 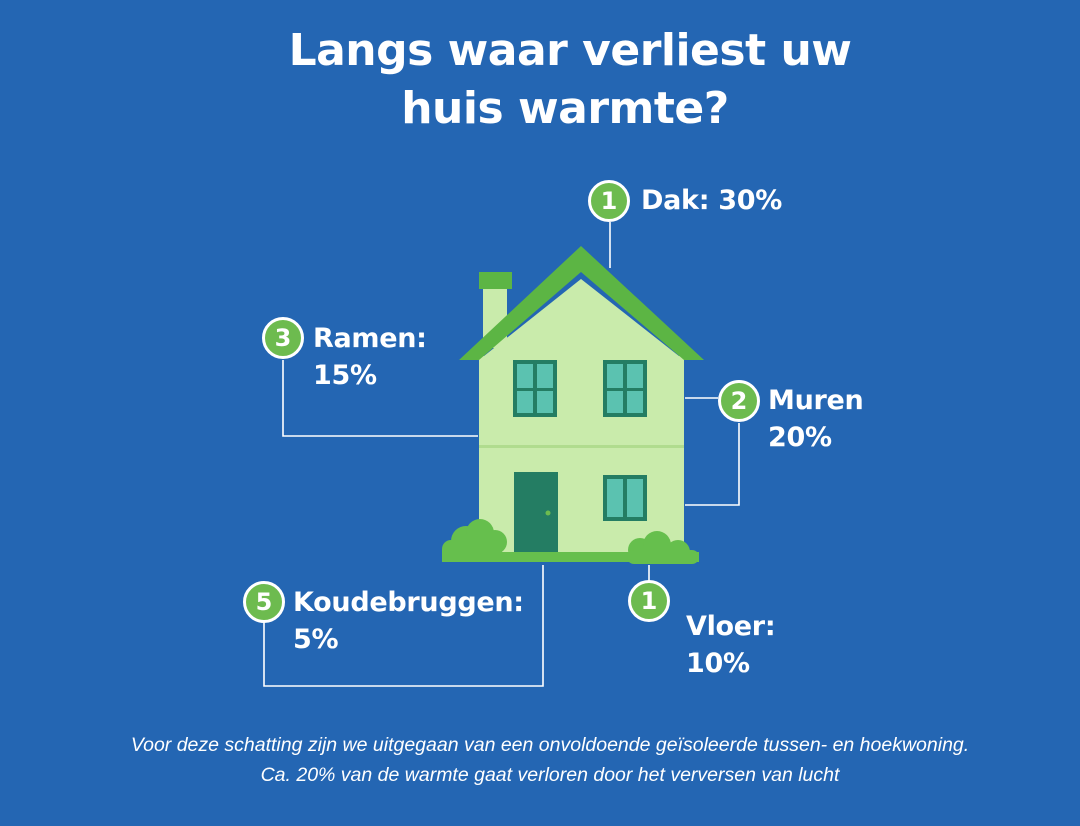 What do you see at coordinates (264, 602) in the screenshot?
I see `thermal-bridges-number-badge: 5` at bounding box center [264, 602].